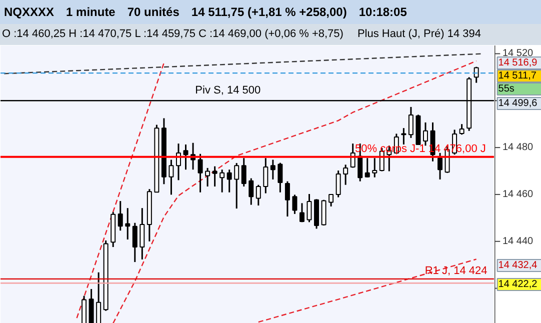 The height and width of the screenshot is (323, 541). What do you see at coordinates (518, 148) in the screenshot?
I see `y-tick-label: 14 480` at bounding box center [518, 148].